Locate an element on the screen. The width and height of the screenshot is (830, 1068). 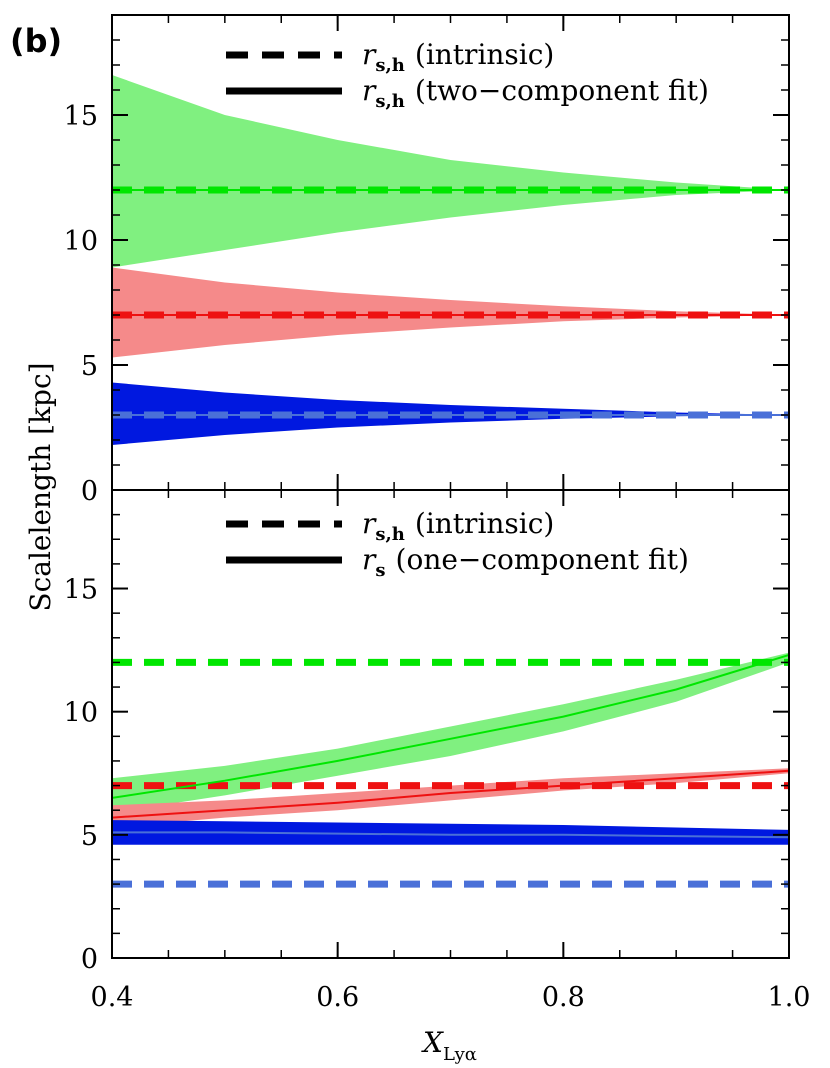
top-legend: rs,h (intrinsic) rs,h (two−component fit) is located at coordinates (467, 75).